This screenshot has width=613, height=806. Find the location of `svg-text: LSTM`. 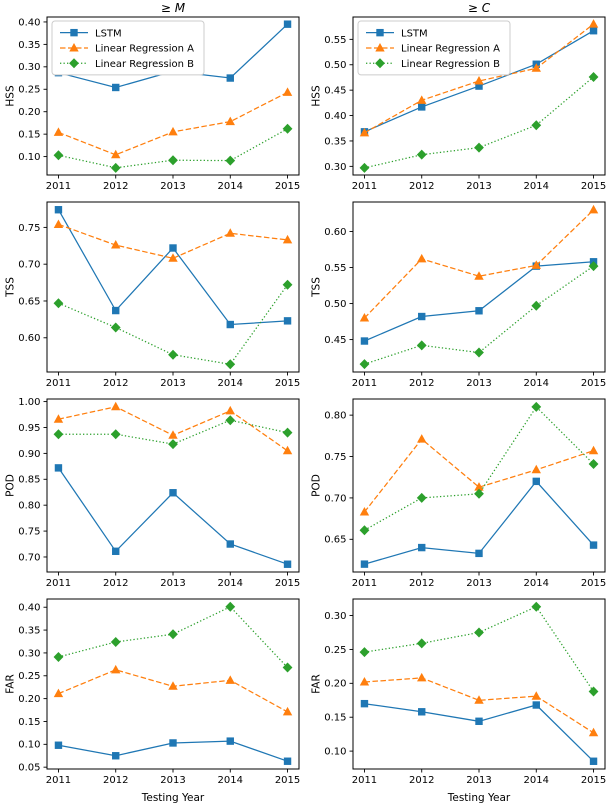

svg-text: LSTM is located at coordinates (414, 33).